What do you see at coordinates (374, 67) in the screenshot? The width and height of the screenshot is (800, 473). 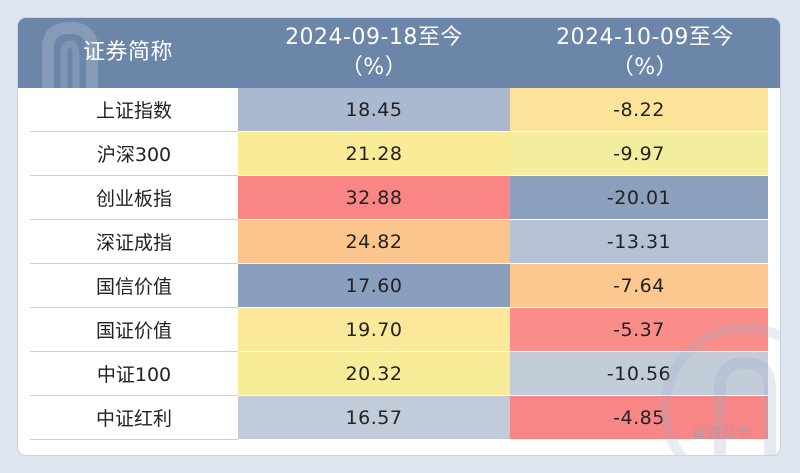 I see `header-col1-line2: （%）` at bounding box center [374, 67].